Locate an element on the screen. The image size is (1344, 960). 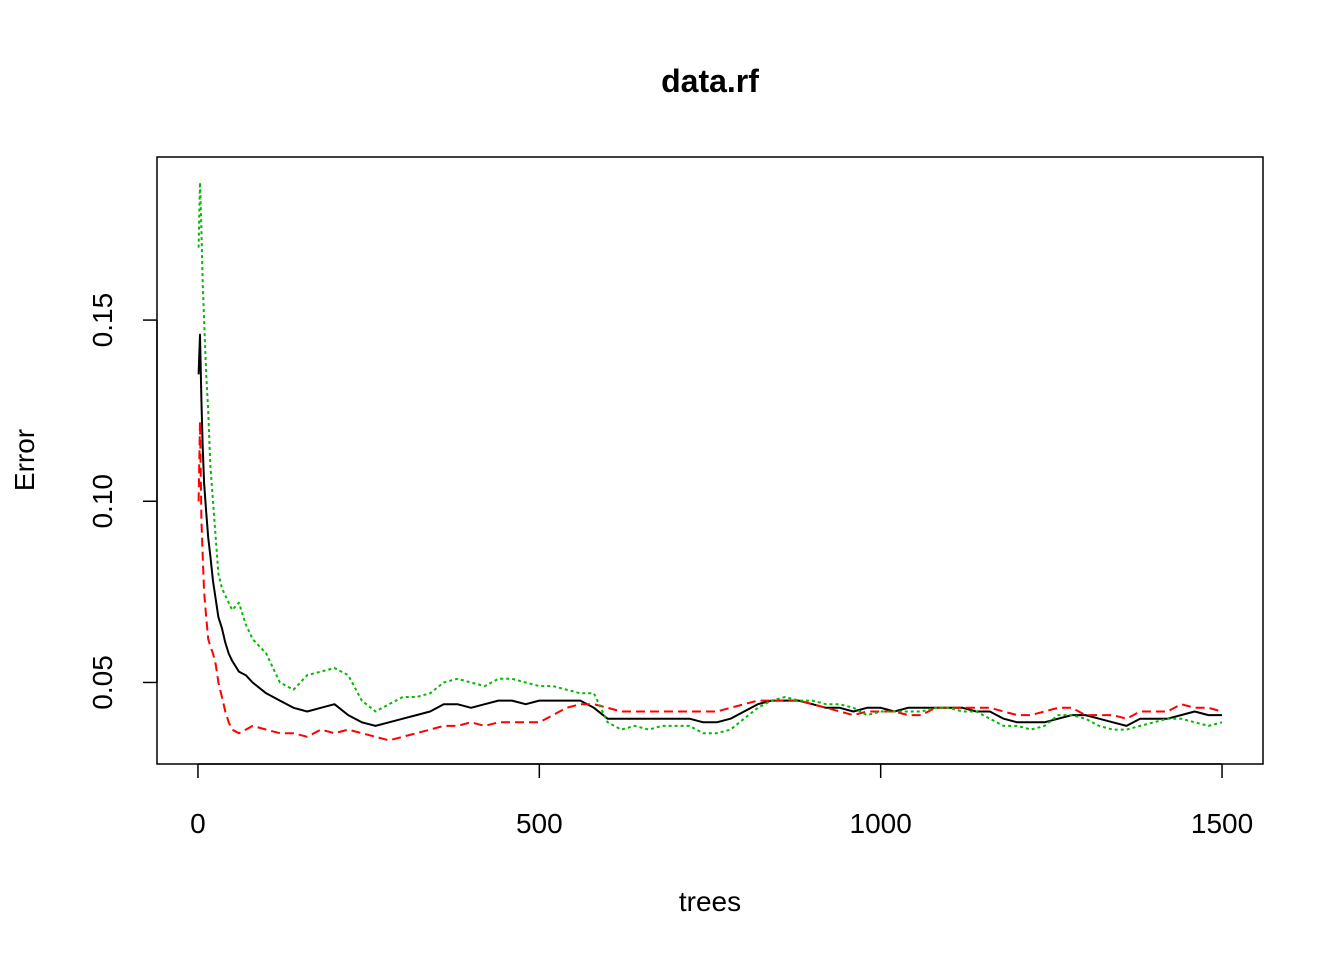
y-axis: 0.05 0.10 0.15 is located at coordinates (122, 501).